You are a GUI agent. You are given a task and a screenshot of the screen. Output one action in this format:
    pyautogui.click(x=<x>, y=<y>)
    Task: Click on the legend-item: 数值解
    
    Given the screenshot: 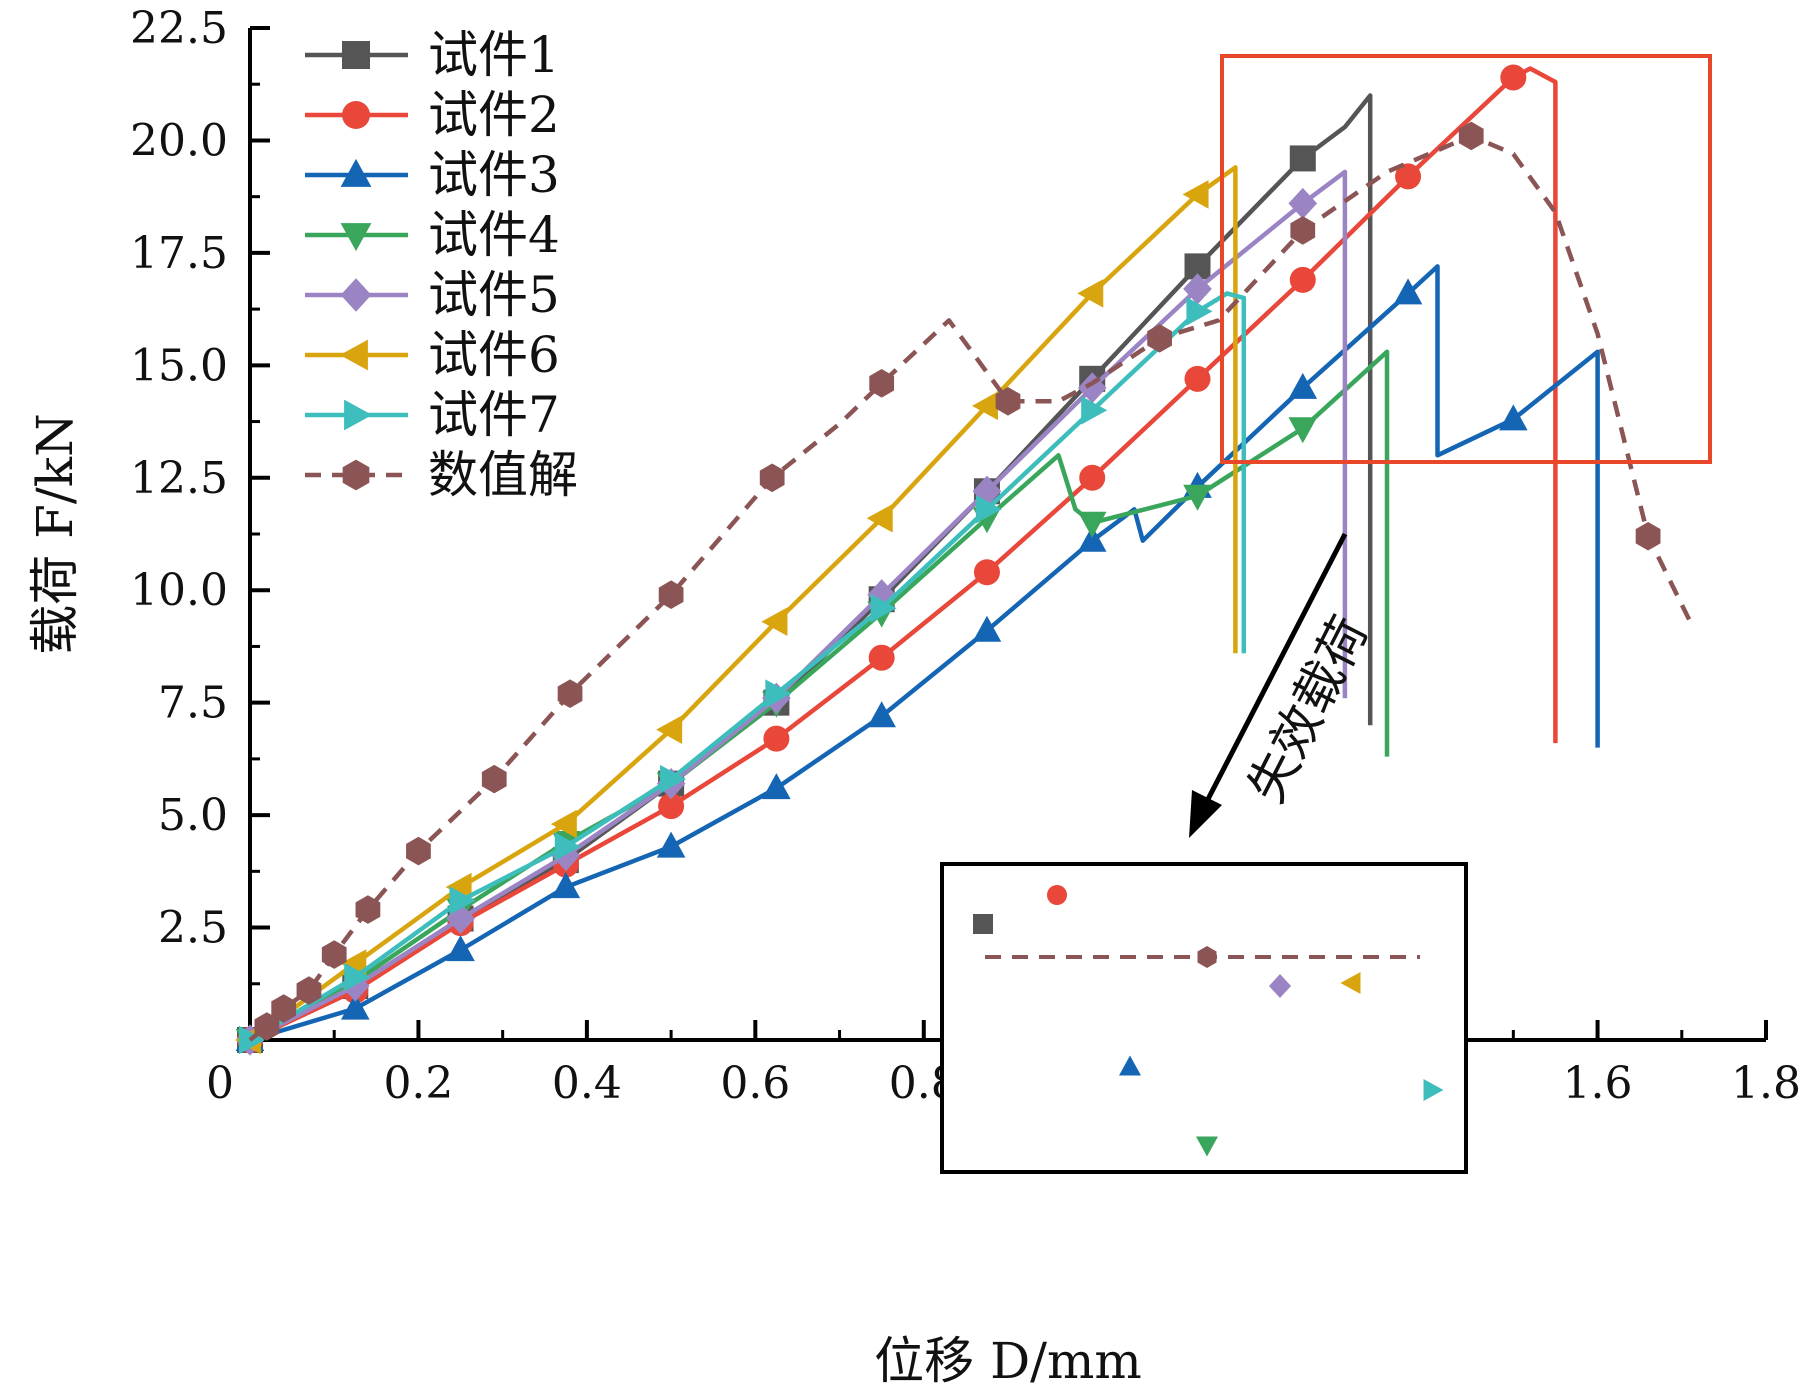 What is the action you would take?
    pyautogui.click(x=441, y=475)
    